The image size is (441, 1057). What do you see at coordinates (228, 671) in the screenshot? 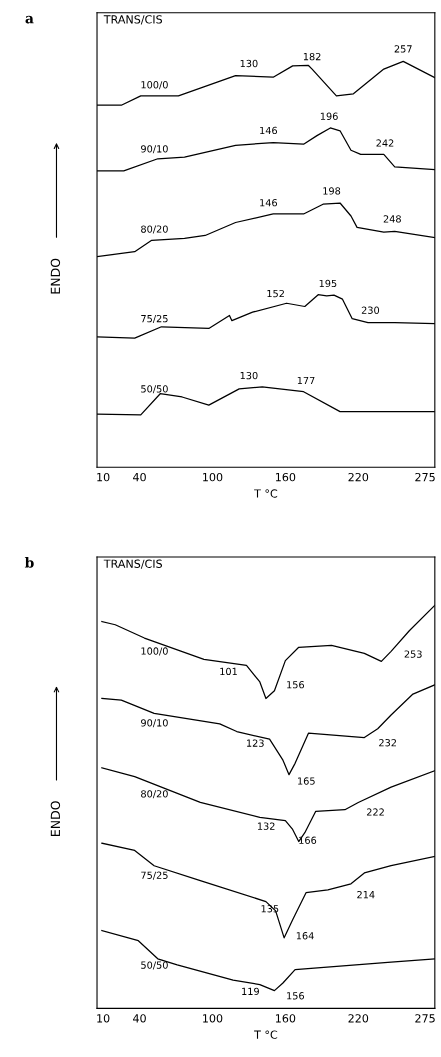
I see `annotation: 101` at bounding box center [228, 671].